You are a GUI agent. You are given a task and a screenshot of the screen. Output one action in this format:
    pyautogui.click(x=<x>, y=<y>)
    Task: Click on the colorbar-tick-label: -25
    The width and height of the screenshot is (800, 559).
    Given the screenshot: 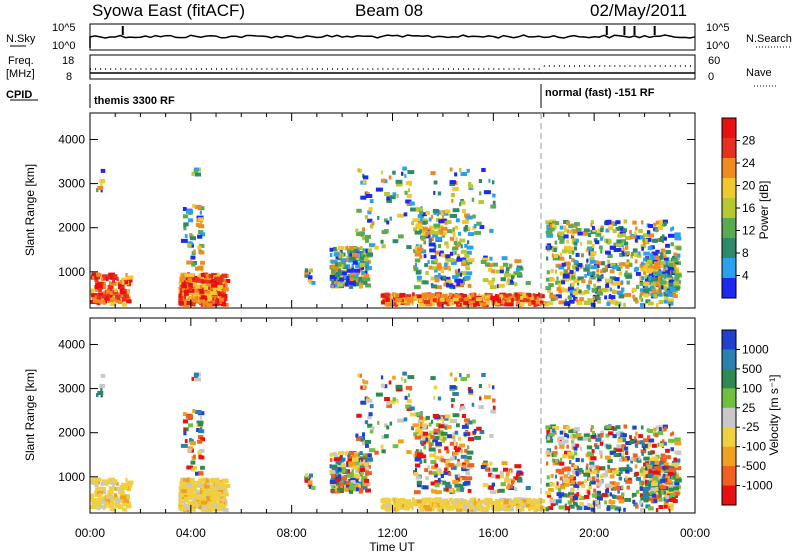 What is the action you would take?
    pyautogui.click(x=751, y=427)
    